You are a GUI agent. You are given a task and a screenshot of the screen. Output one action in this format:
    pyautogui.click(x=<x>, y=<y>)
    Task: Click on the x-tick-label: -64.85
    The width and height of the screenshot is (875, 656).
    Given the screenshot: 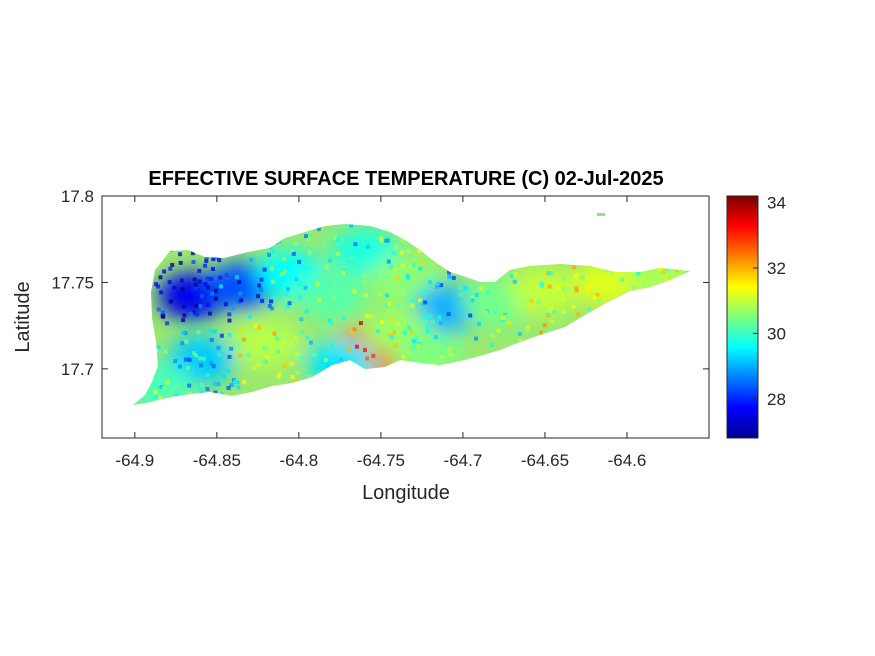 What is the action you would take?
    pyautogui.click(x=217, y=460)
    